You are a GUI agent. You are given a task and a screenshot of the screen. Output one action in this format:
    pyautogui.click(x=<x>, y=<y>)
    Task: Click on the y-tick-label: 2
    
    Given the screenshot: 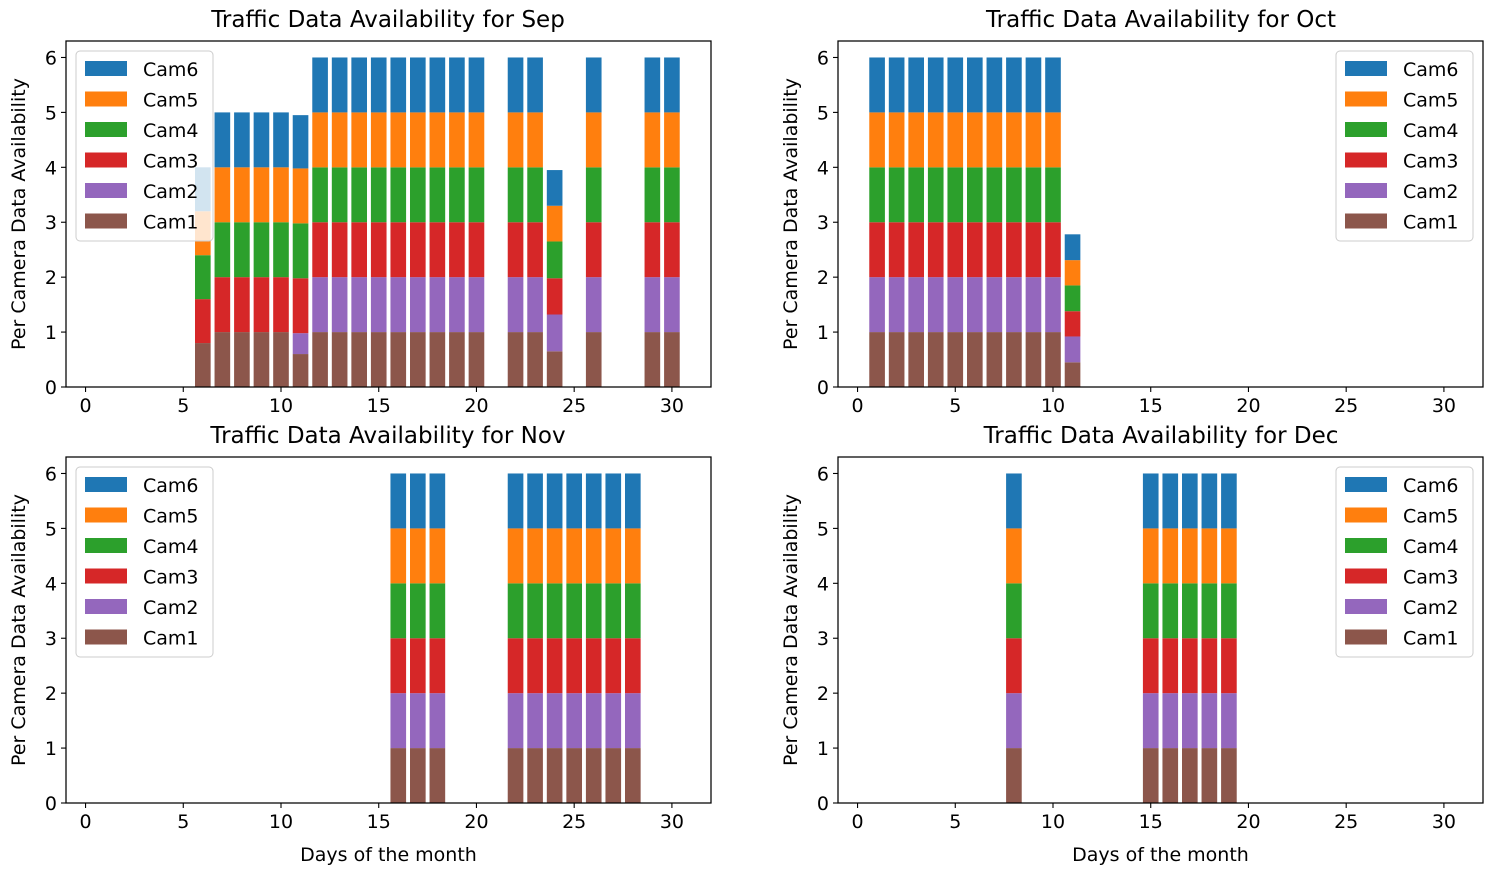 What is the action you would take?
    pyautogui.click(x=823, y=278)
    